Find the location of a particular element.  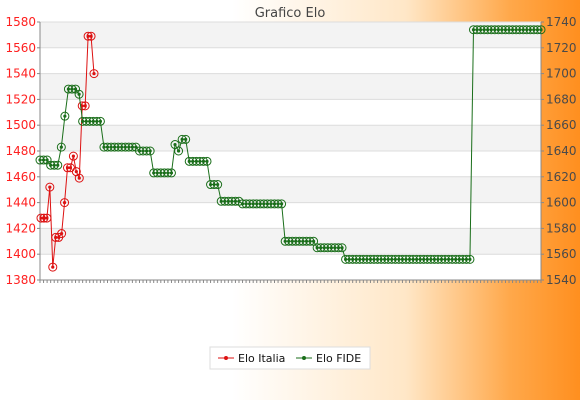

legend: Elo Italia Elo FIDE is located at coordinates (290, 358).